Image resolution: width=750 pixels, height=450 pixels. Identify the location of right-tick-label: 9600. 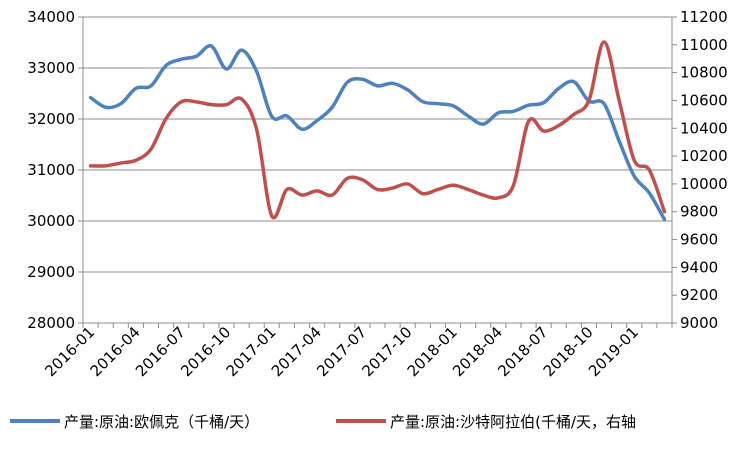
(699, 240).